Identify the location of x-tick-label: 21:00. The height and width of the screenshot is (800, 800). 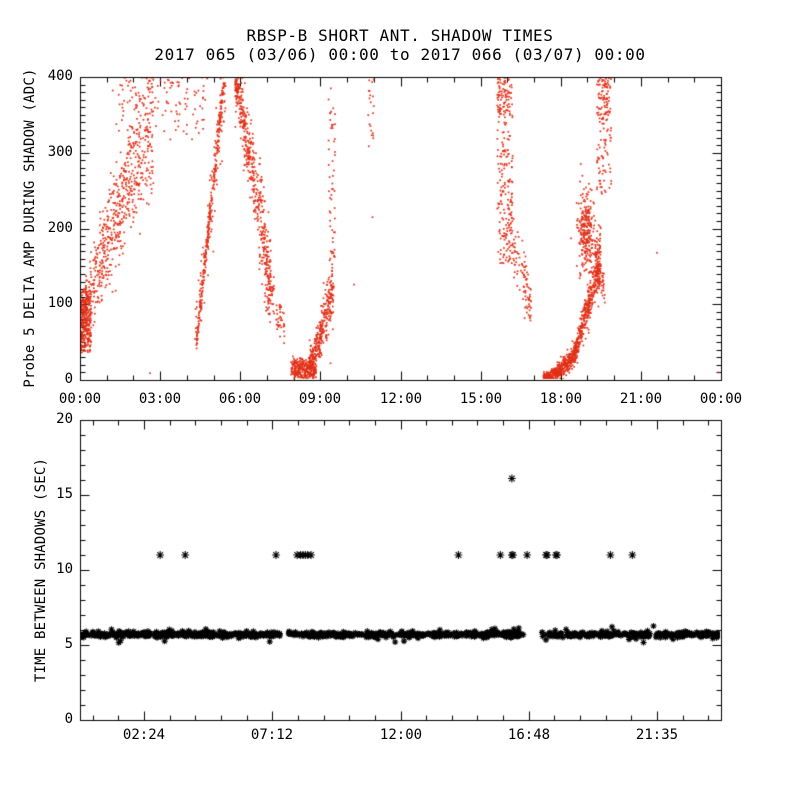
(641, 399).